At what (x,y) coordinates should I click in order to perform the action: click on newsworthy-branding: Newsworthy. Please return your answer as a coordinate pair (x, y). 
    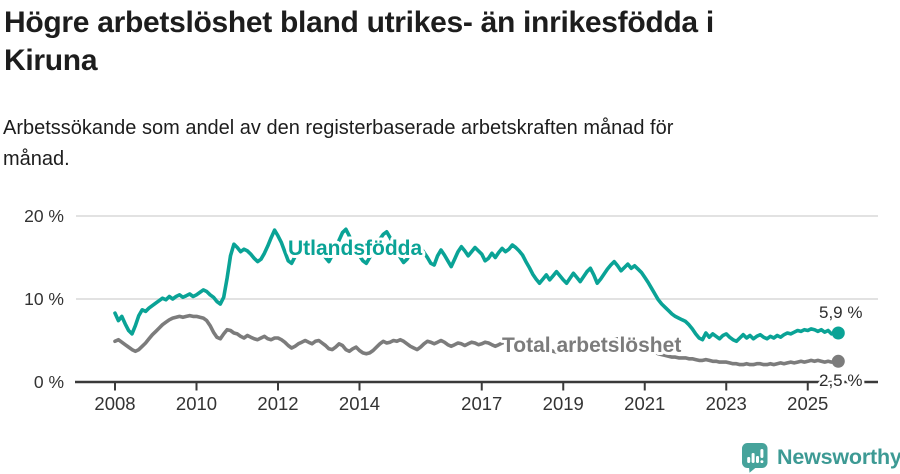
    Looking at the image, I should click on (820, 457).